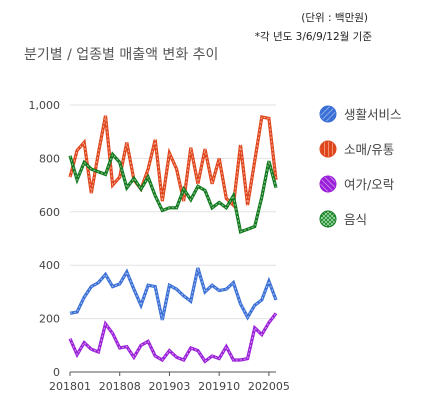 The image size is (430, 400). I want to click on x-tick-label: 201910, so click(219, 386).